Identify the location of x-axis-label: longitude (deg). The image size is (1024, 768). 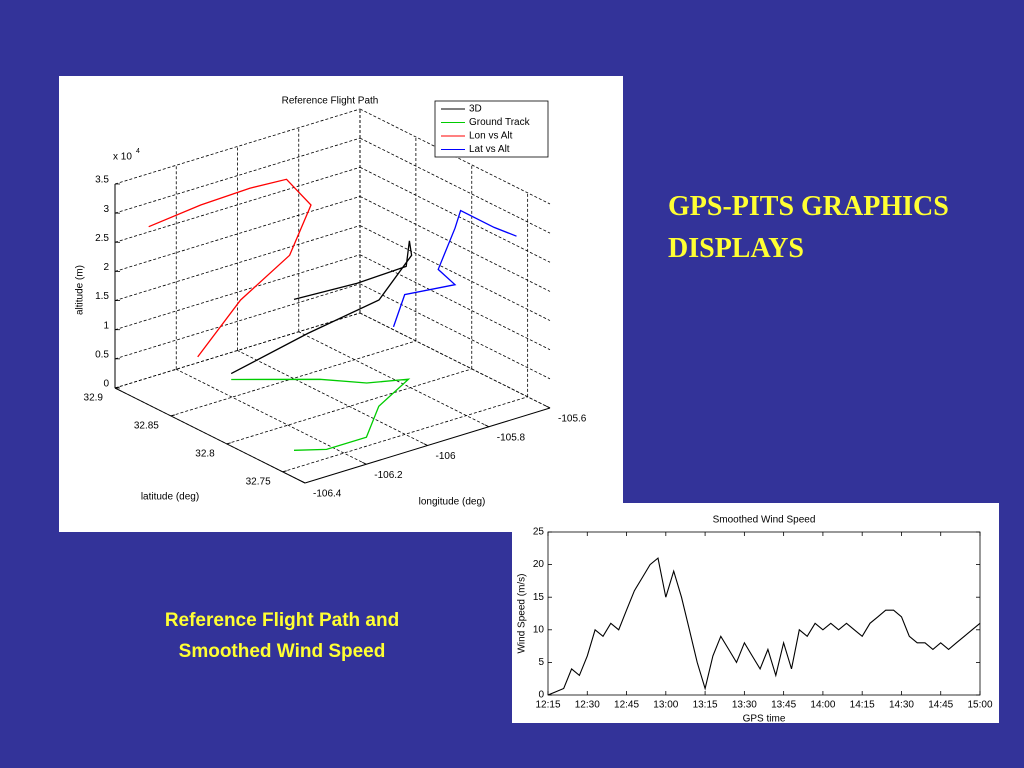
(452, 502).